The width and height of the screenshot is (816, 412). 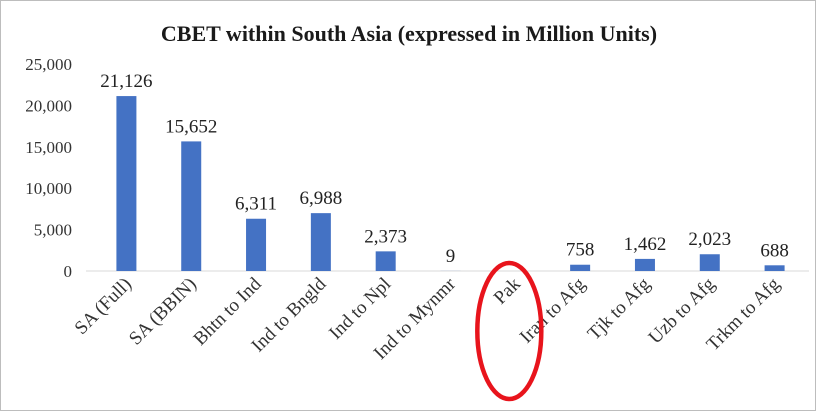 I want to click on y-tick-label: 10,000, so click(x=48, y=188).